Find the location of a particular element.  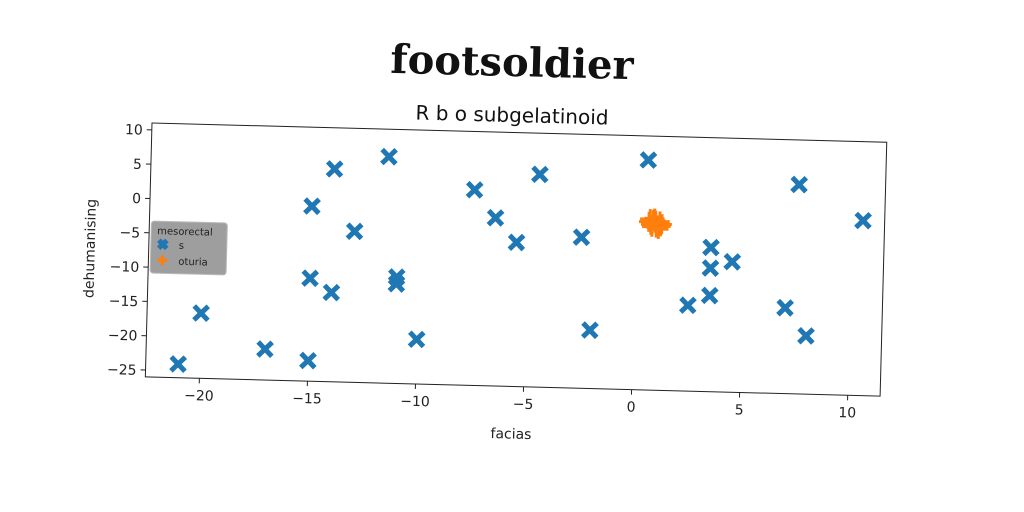

x-axis-label: facias is located at coordinates (510, 434).